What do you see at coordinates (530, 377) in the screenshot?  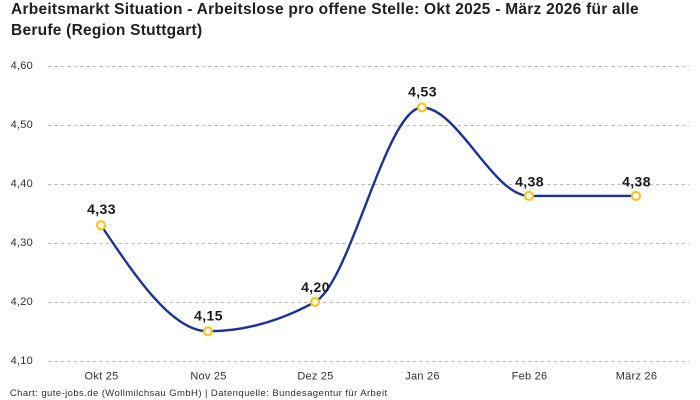 I see `svg-text: Feb 26` at bounding box center [530, 377].